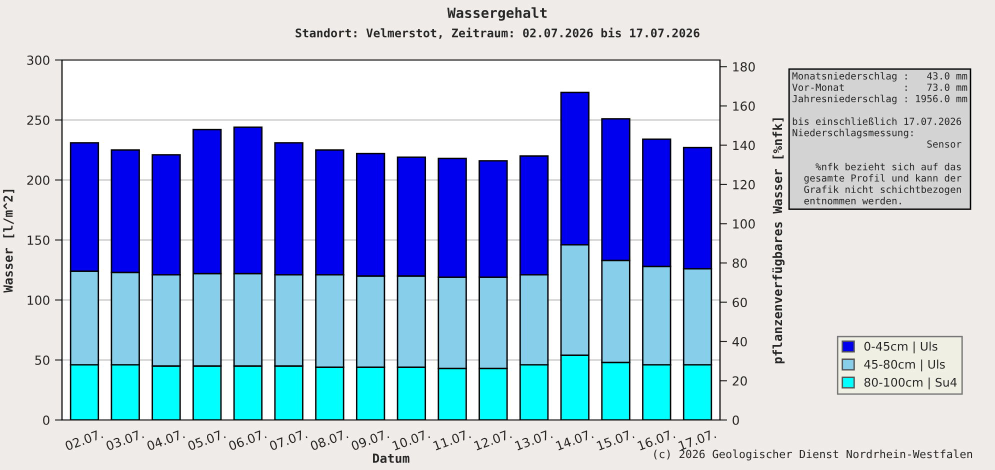  I want to click on x-tick-label: 05.07., so click(206, 440).